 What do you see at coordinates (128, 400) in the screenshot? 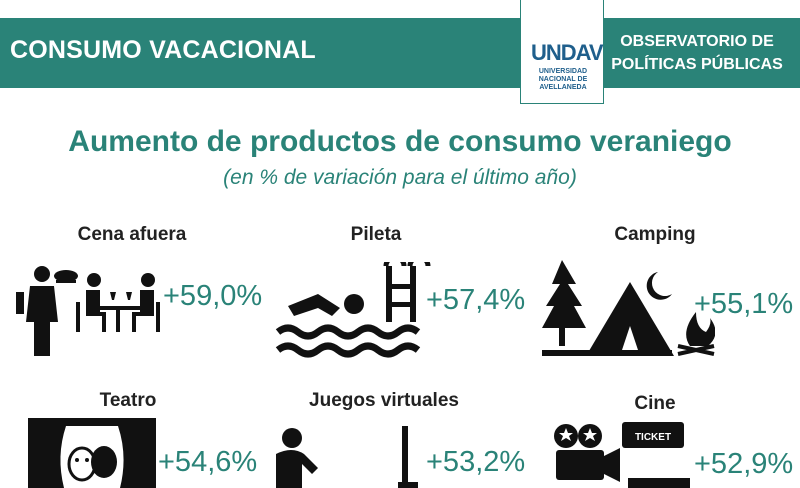
I see `label-teatro: Teatro` at bounding box center [128, 400].